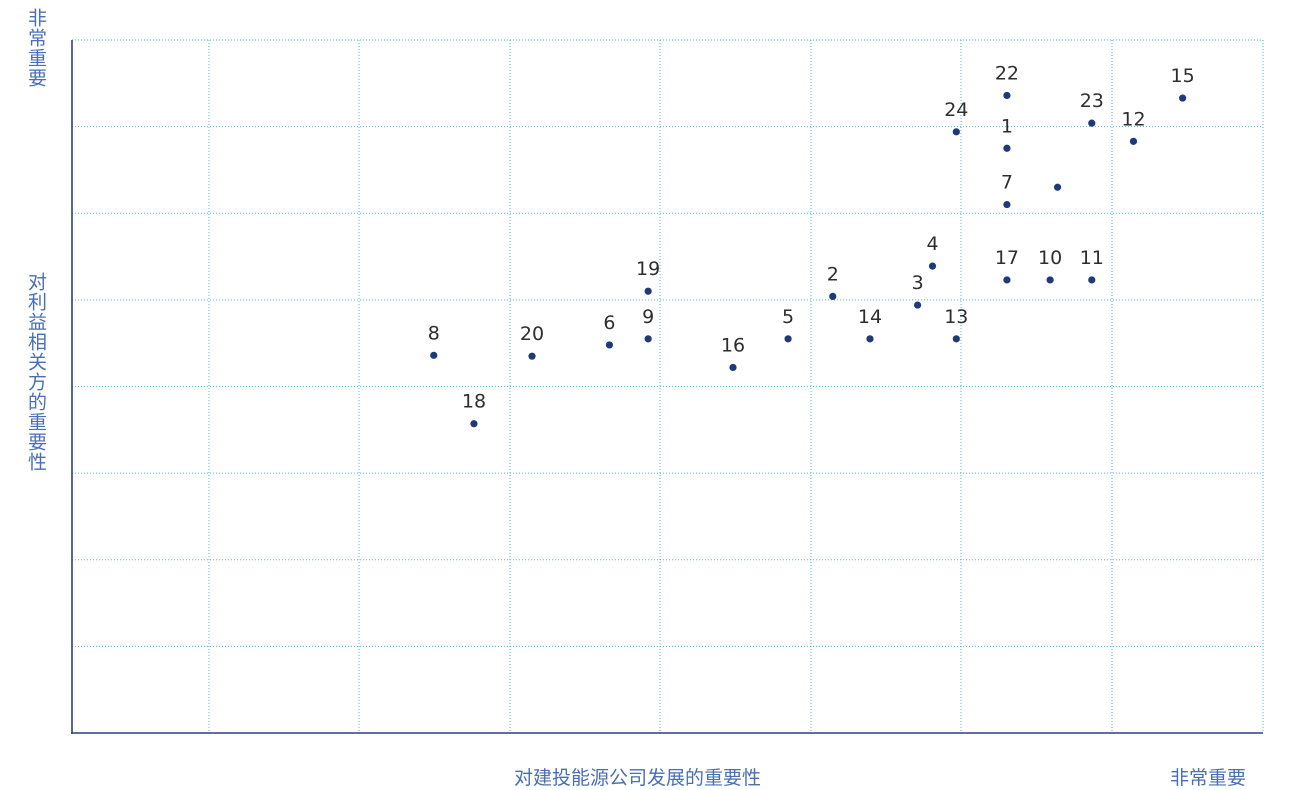 The width and height of the screenshot is (1302, 790). I want to click on point-label: 12, so click(1133, 119).